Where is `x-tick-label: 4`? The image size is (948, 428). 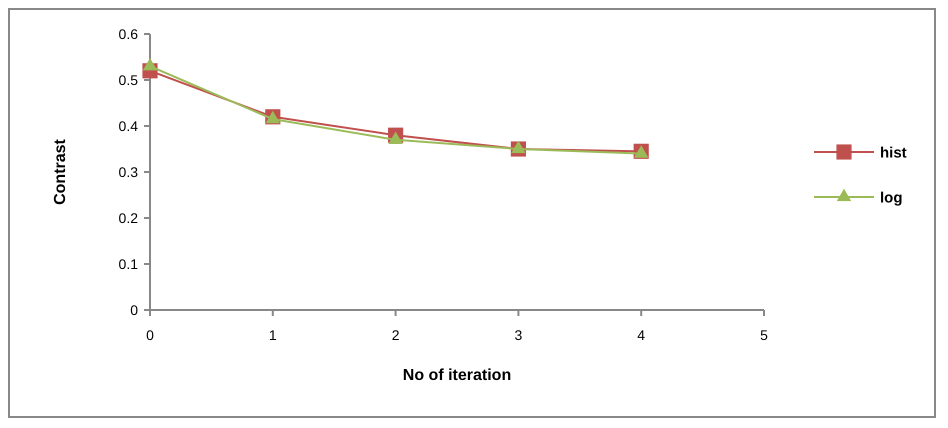
x-tick-label: 4 is located at coordinates (641, 335).